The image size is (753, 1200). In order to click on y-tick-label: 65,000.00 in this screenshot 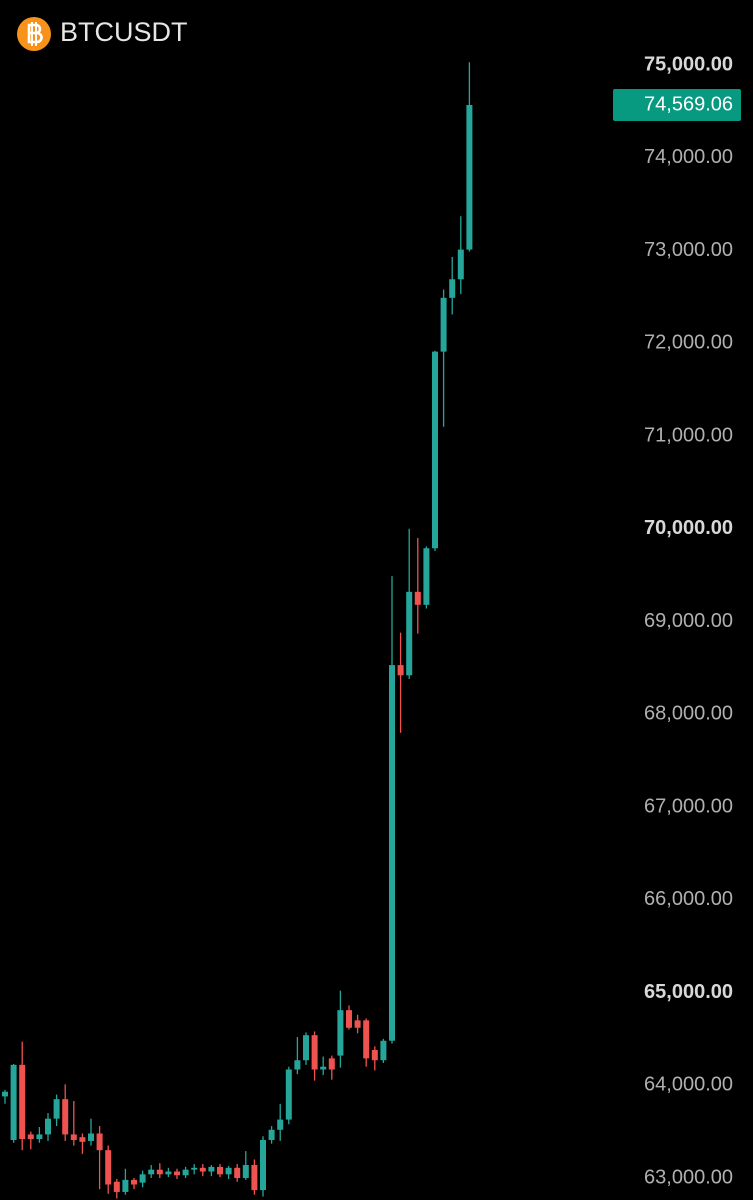, I will do `click(688, 992)`.